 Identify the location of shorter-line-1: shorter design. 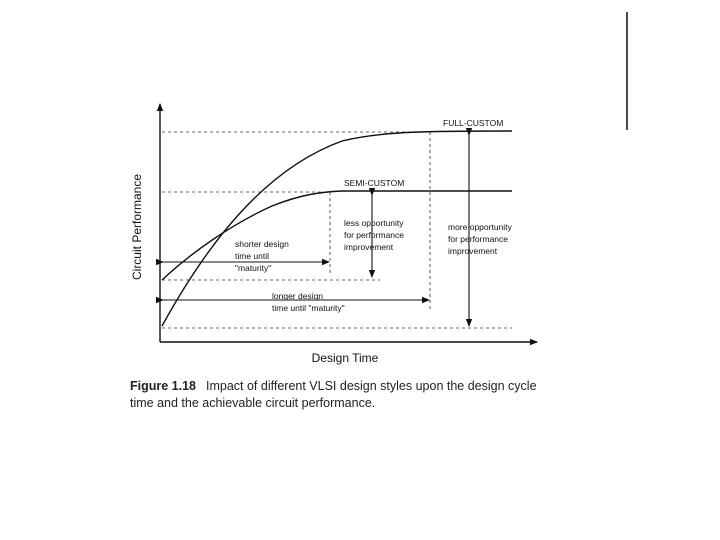
(262, 244).